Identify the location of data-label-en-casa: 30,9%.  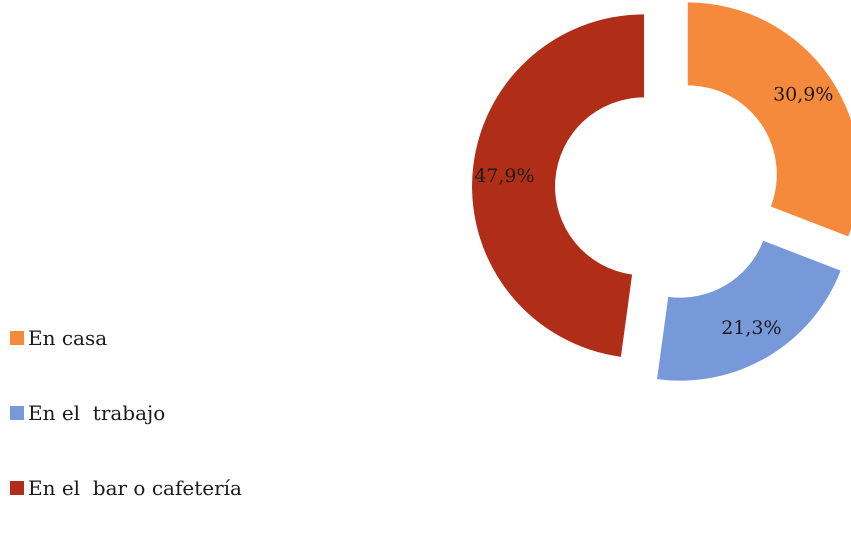
(803, 94).